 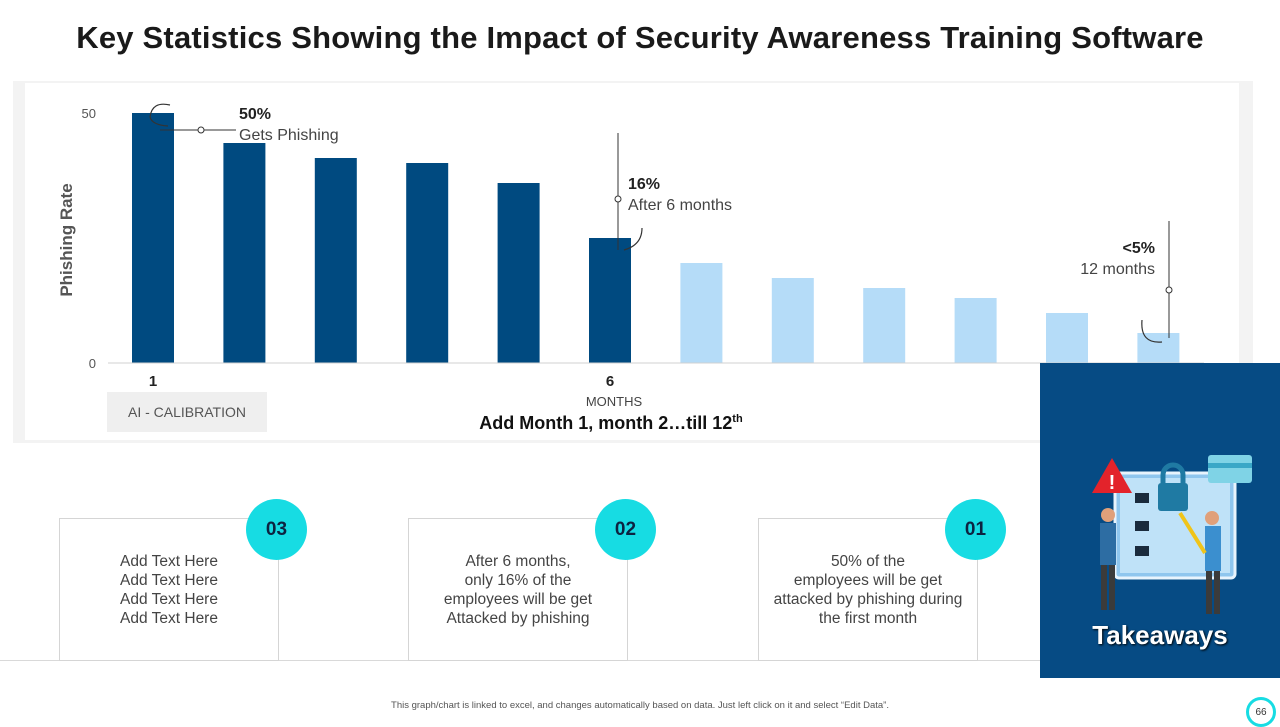 What do you see at coordinates (606, 423) in the screenshot?
I see `months-note-text: Add Month 1, month 2…till 12` at bounding box center [606, 423].